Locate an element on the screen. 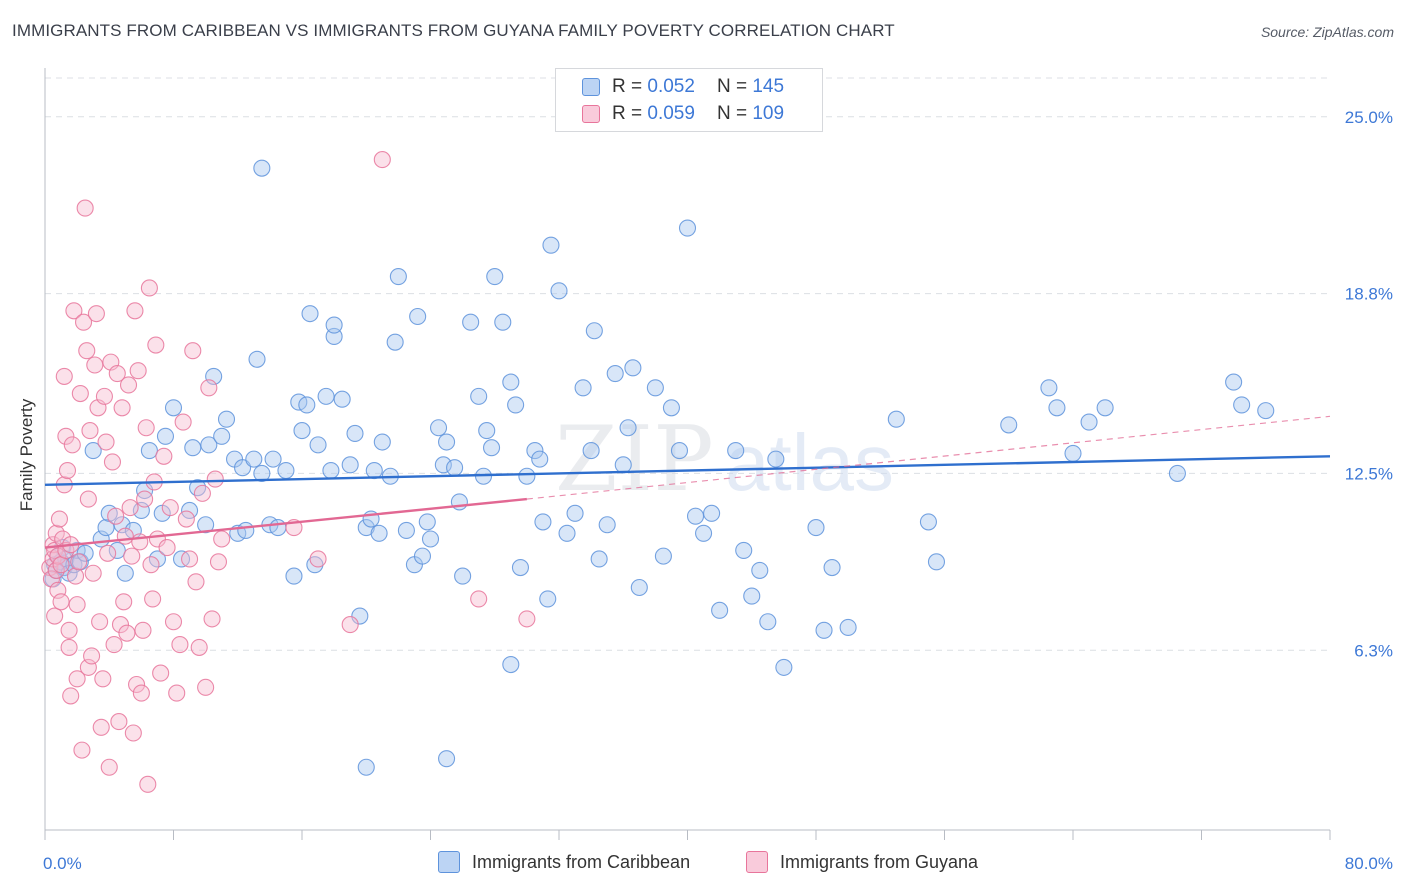 This screenshot has width=1406, height=892. legend-swatch-pink is located at coordinates (591, 114).